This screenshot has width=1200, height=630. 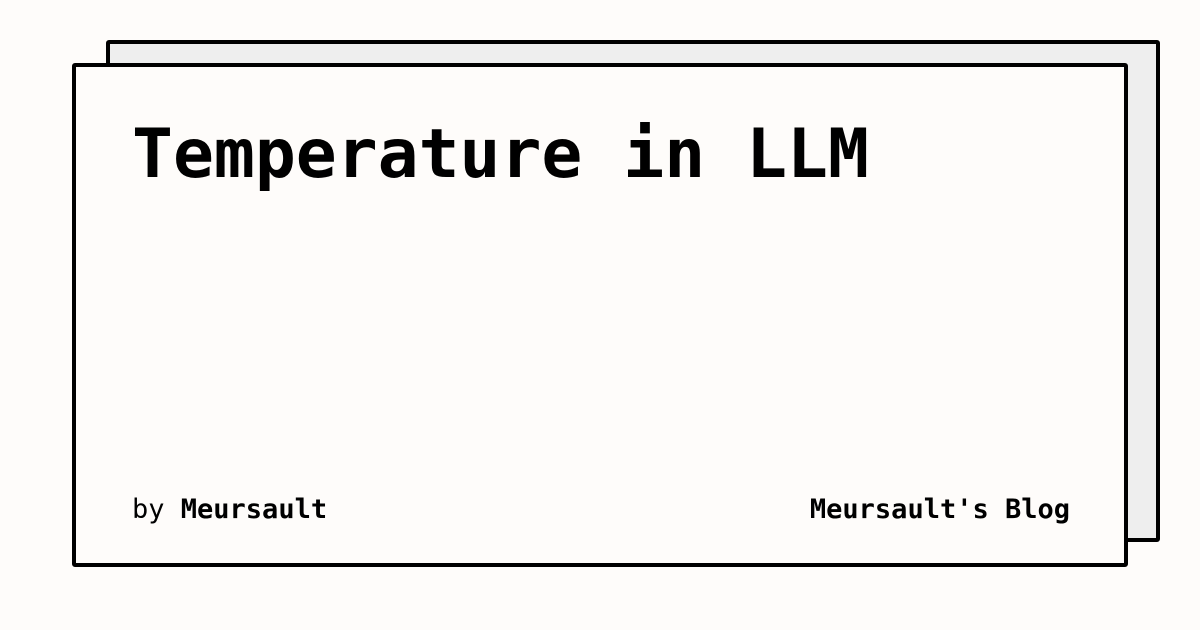 What do you see at coordinates (939, 509) in the screenshot?
I see `blog-name: Meursault's Blog` at bounding box center [939, 509].